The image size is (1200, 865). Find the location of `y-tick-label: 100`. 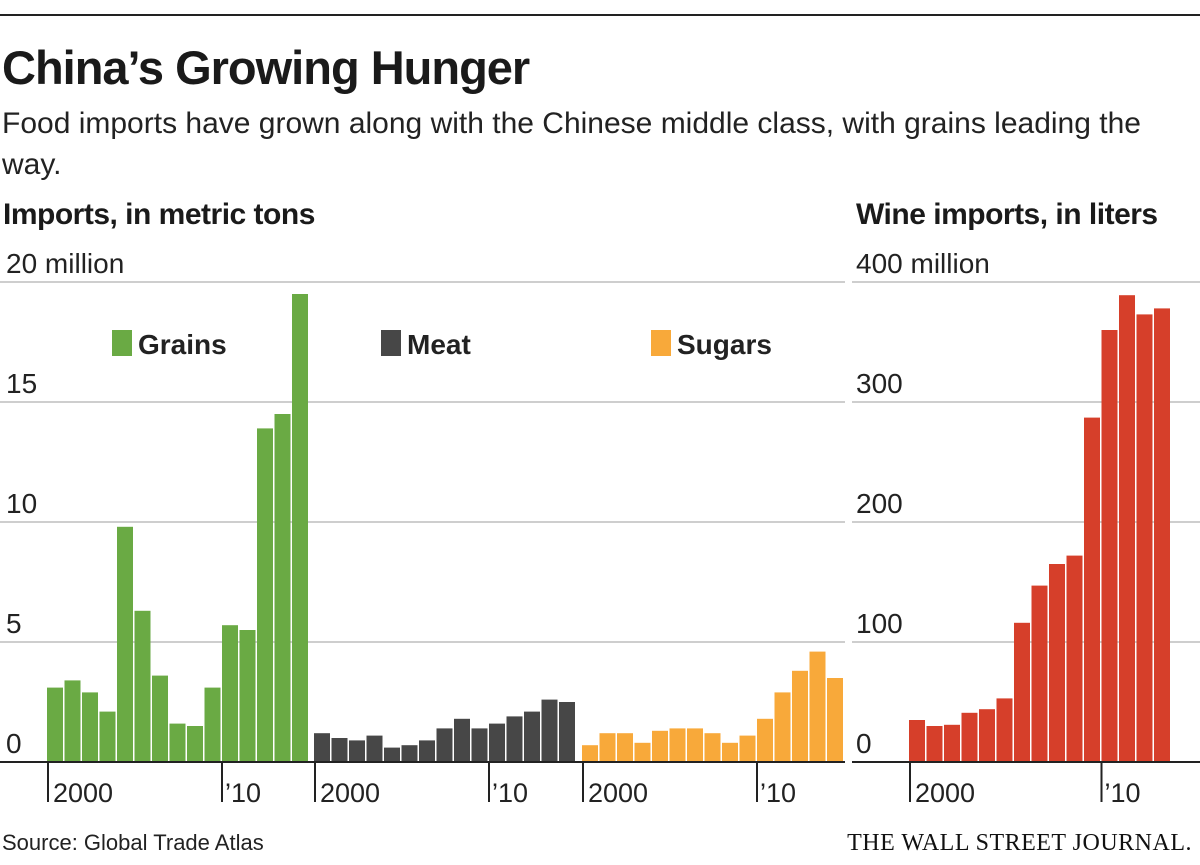

y-tick-label: 100 is located at coordinates (879, 623).